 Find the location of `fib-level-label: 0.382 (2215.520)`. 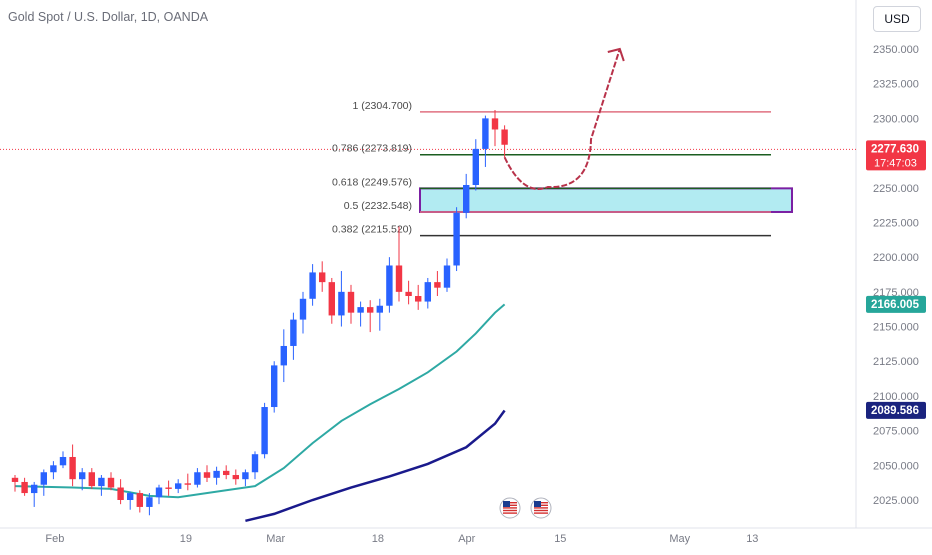

fib-level-label: 0.382 (2215.520) is located at coordinates (372, 230).